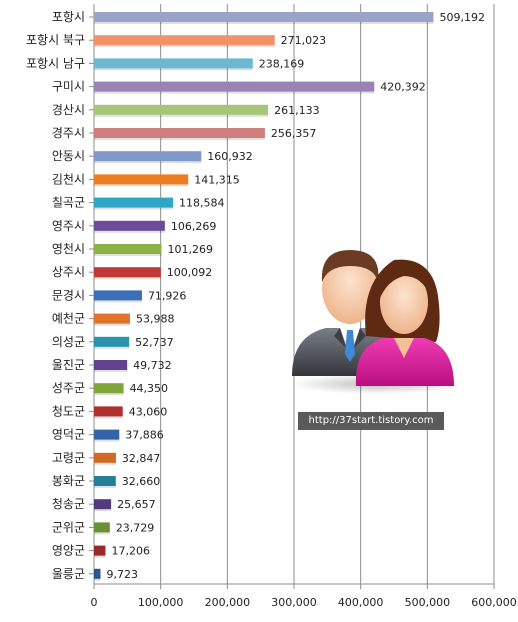 The height and width of the screenshot is (622, 518). I want to click on data-label: 32,847, so click(141, 458).